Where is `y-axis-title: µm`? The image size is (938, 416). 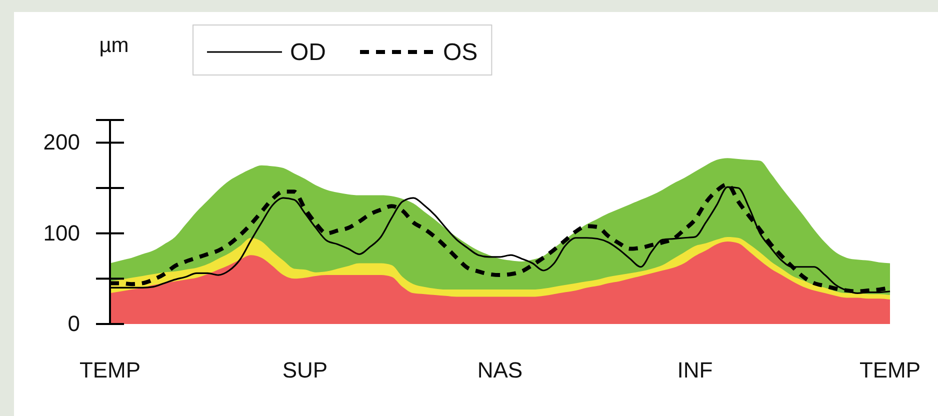 y-axis-title: µm is located at coordinates (114, 45).